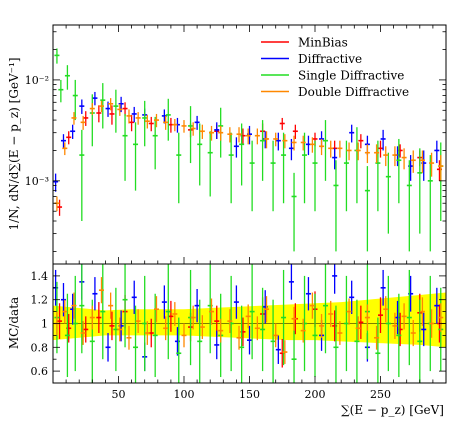 Image resolution: width=461 pixels, height=422 pixels. Describe the element at coordinates (323, 43) in the screenshot. I see `legend-label-minbias: MinBias` at that location.